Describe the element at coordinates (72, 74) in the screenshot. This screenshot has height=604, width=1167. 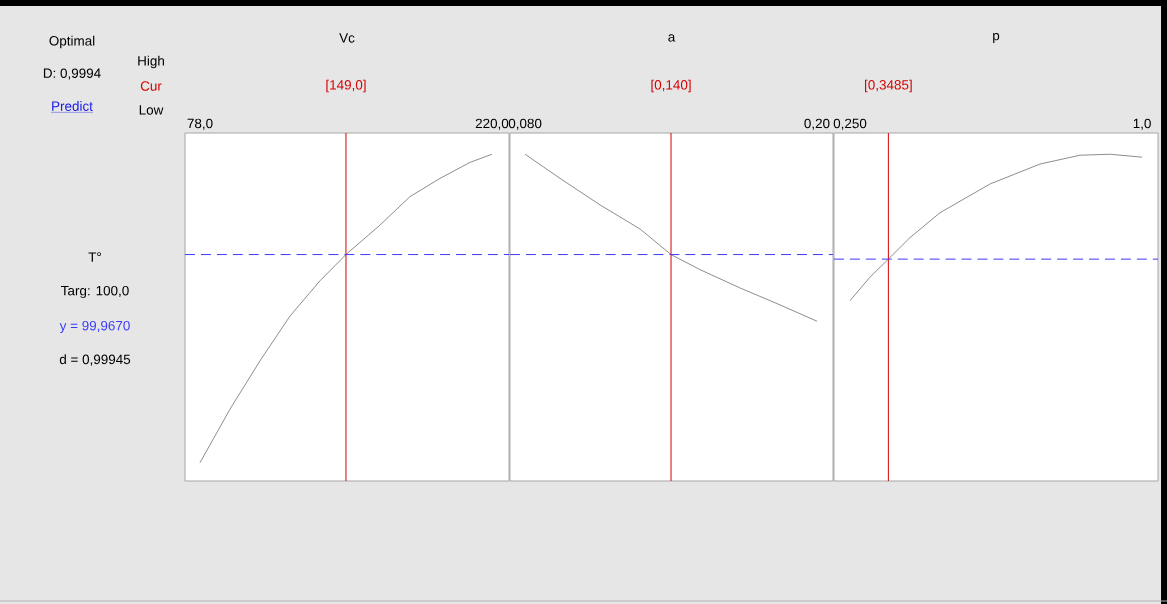
I see `text: D: 0,9994` at that location.